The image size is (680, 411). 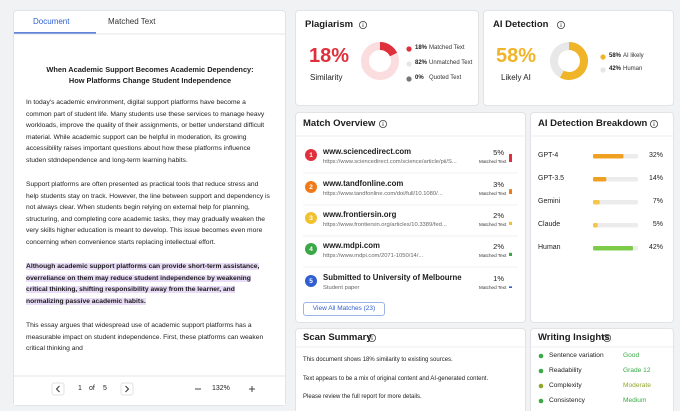 What do you see at coordinates (311, 218) in the screenshot?
I see `rank-number: 3` at bounding box center [311, 218].